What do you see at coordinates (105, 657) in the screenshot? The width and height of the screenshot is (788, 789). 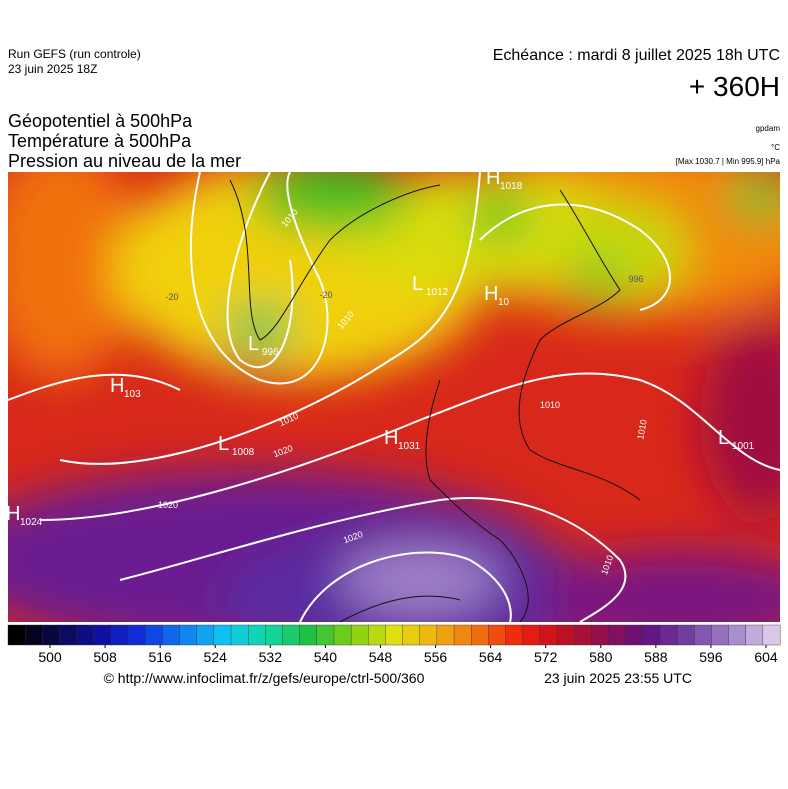 I see `colorbar-tick-label: 508` at bounding box center [105, 657].